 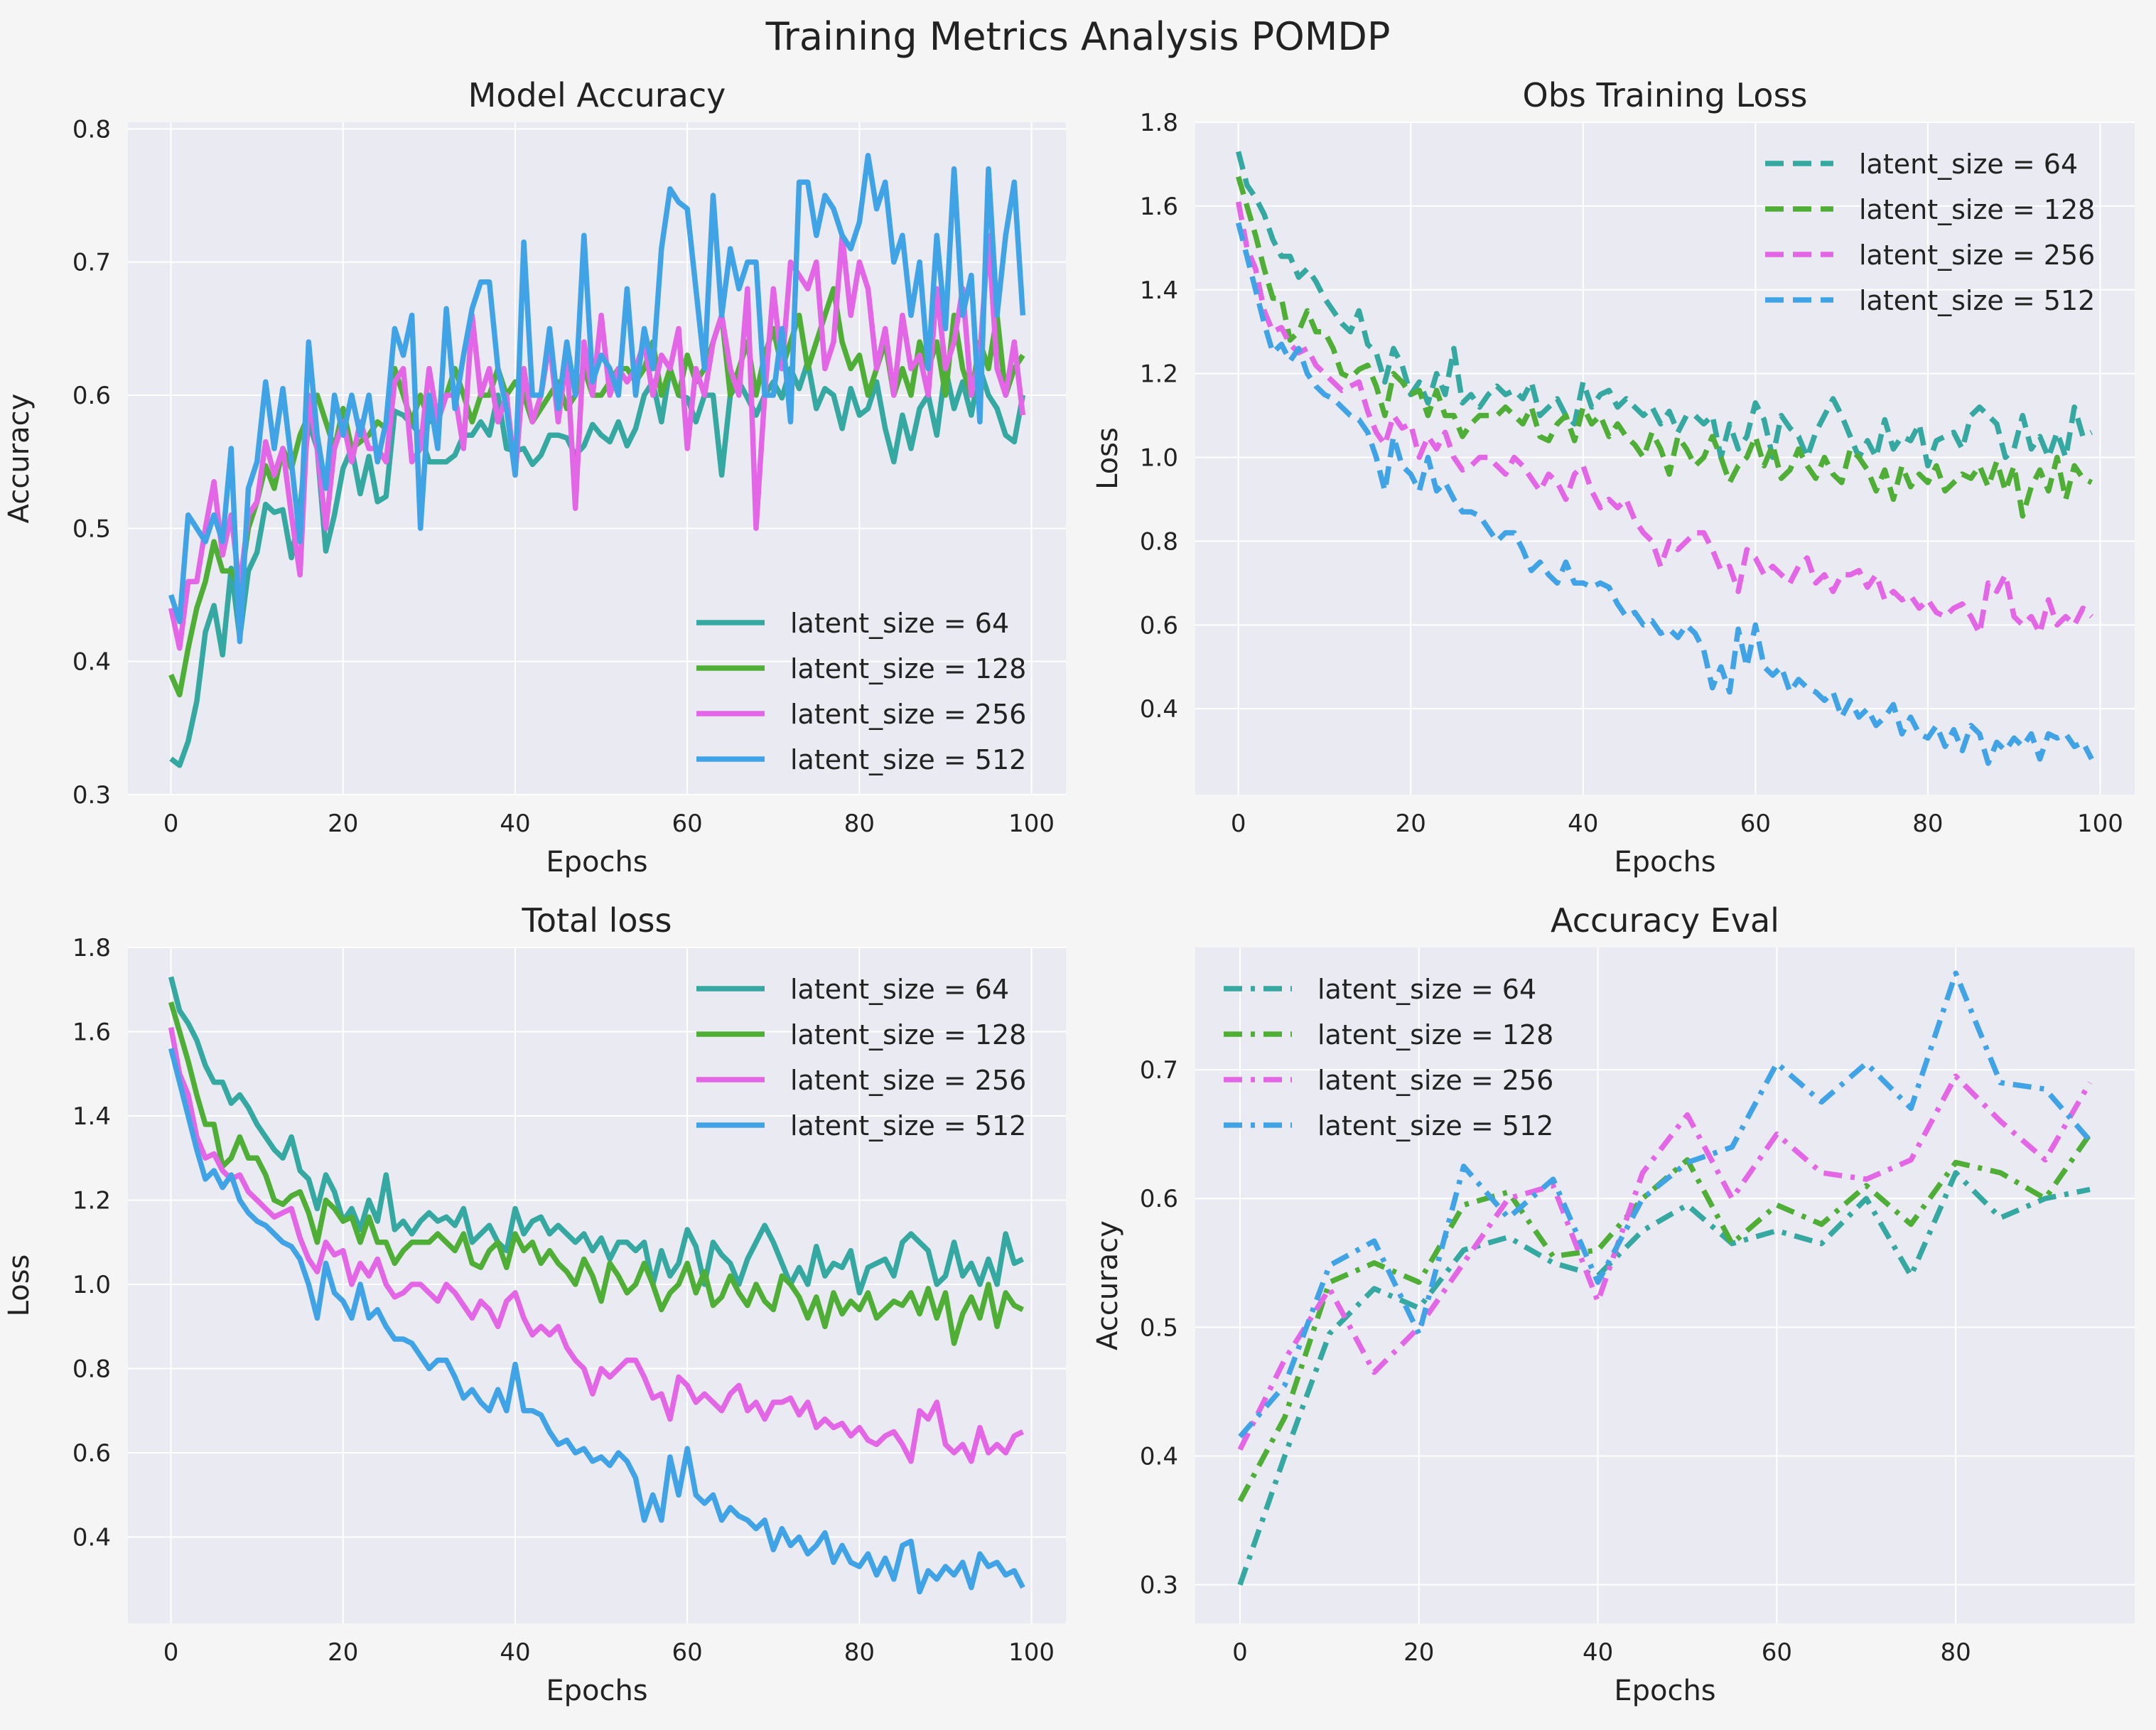 I want to click on subplot-title: Obs Training Loss, so click(x=1664, y=95).